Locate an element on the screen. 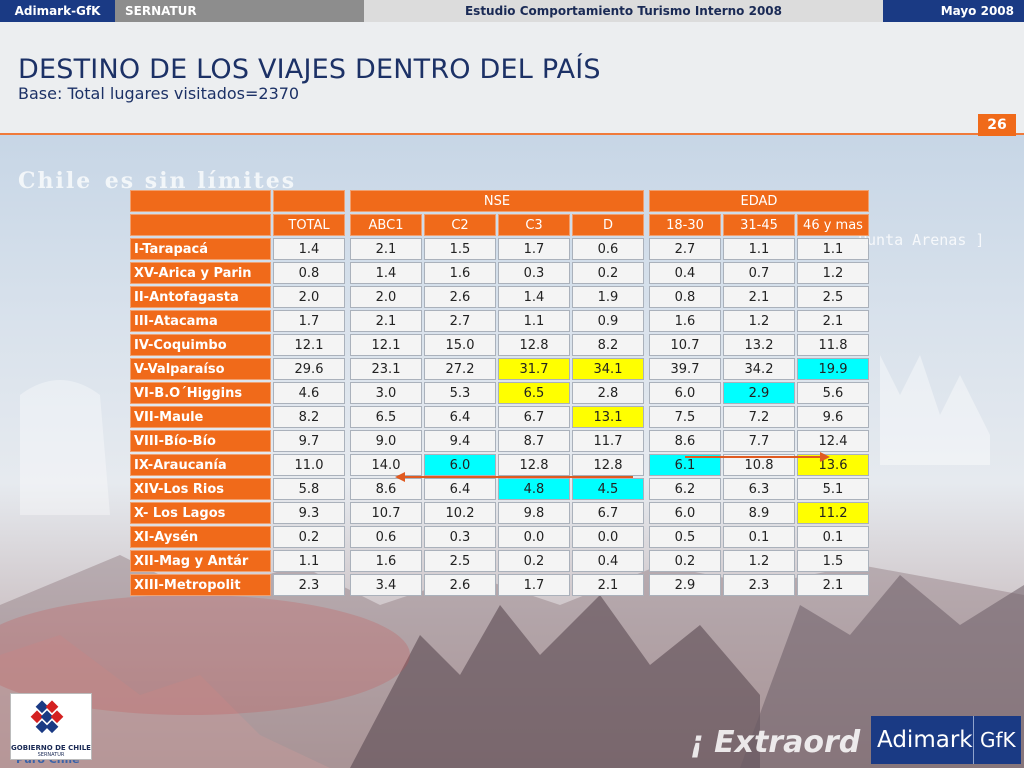 This screenshot has height=768, width=1024. value-cell: 9.4 is located at coordinates (460, 441).